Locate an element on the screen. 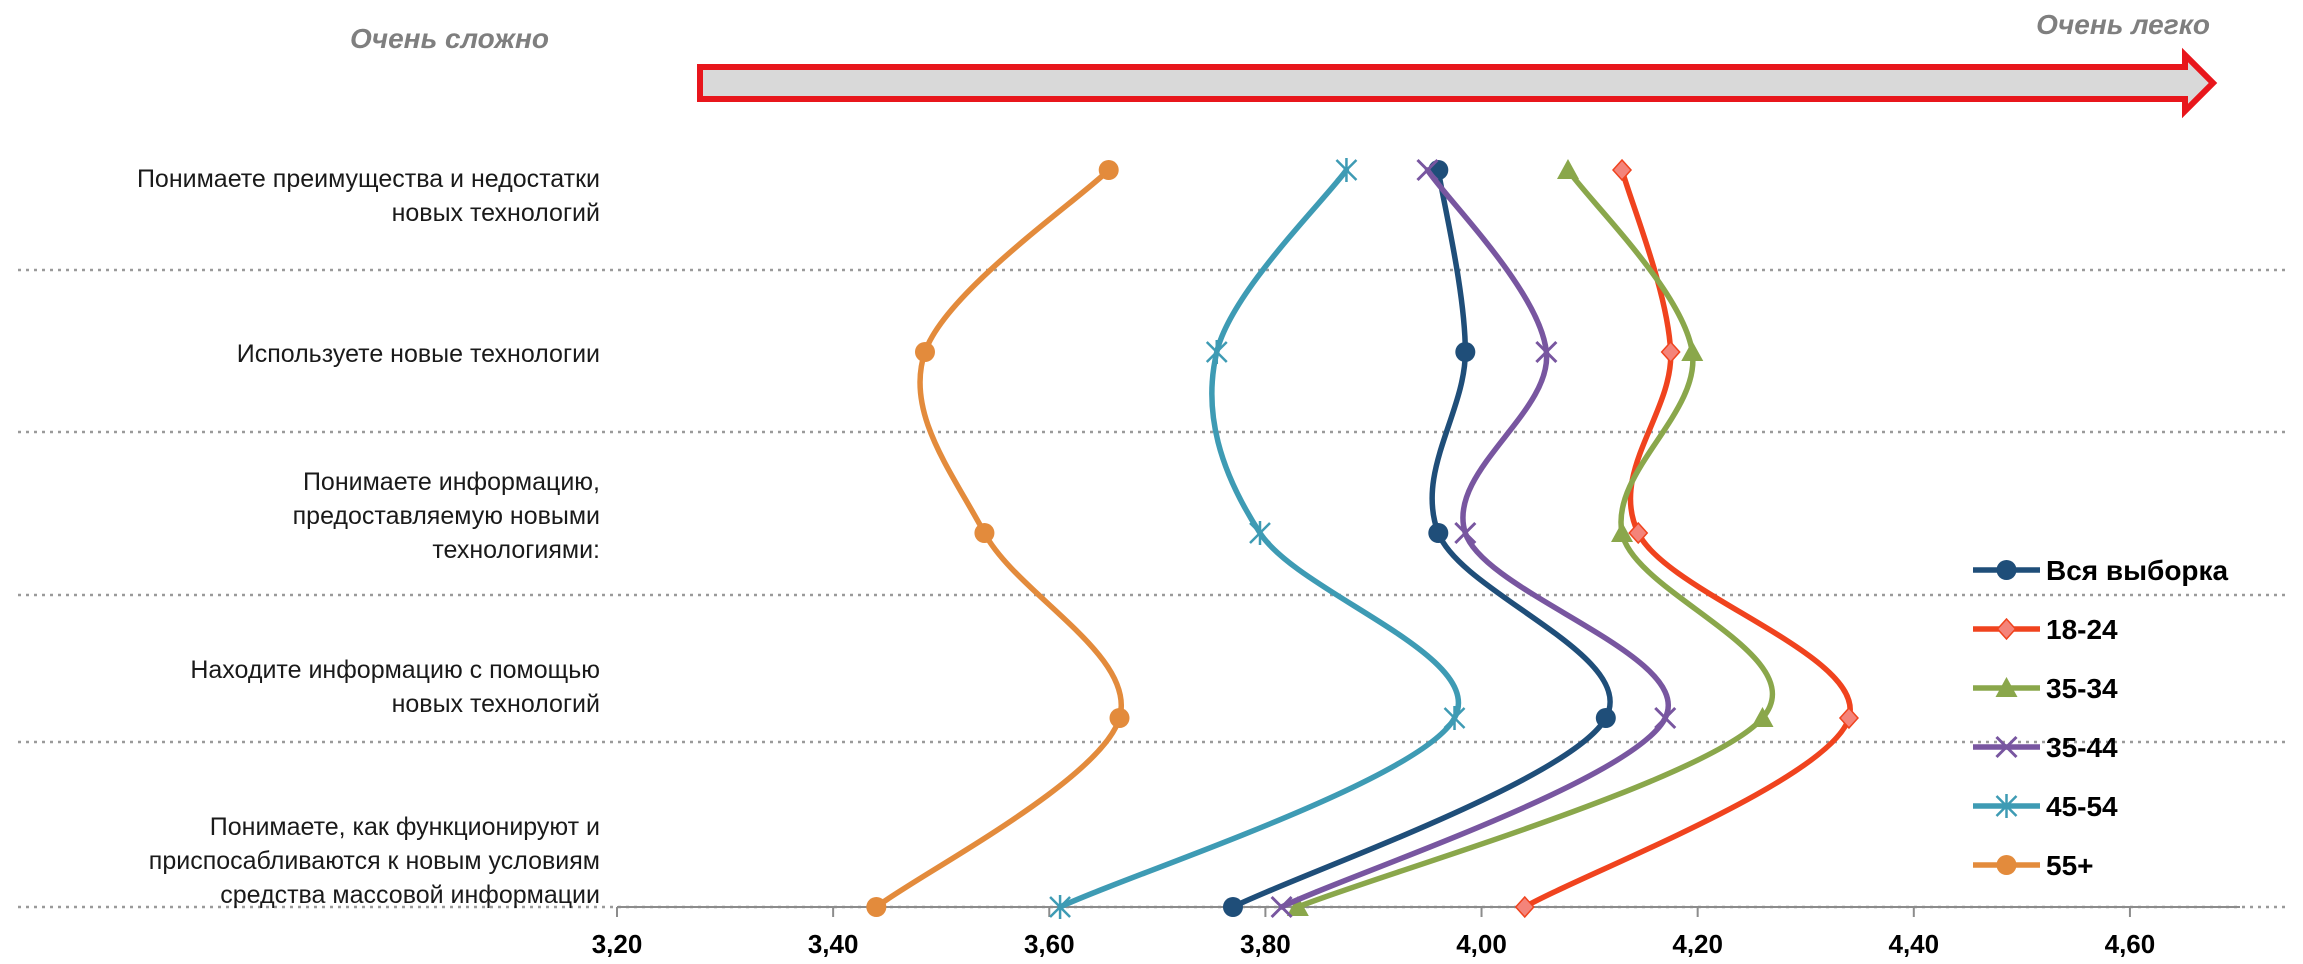 The width and height of the screenshot is (2303, 964). legend-item: 45-54 is located at coordinates (2045, 806).